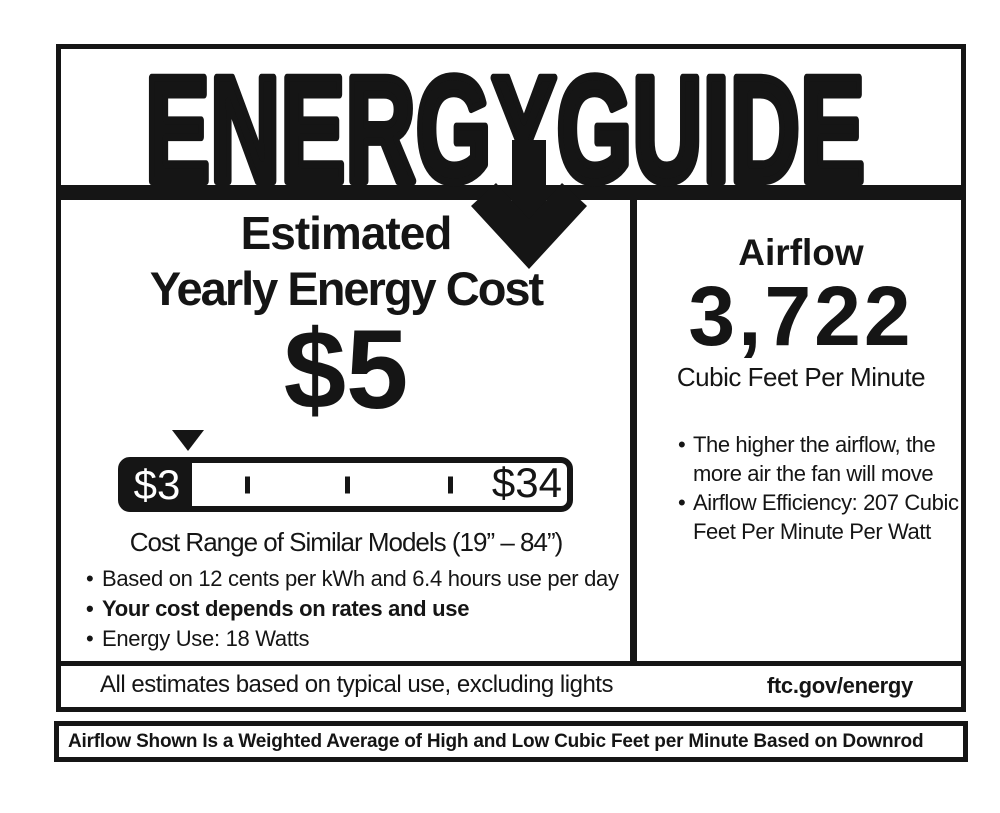 This screenshot has width=1000, height=813. What do you see at coordinates (346, 233) in the screenshot?
I see `title-line-1: Estimated` at bounding box center [346, 233].